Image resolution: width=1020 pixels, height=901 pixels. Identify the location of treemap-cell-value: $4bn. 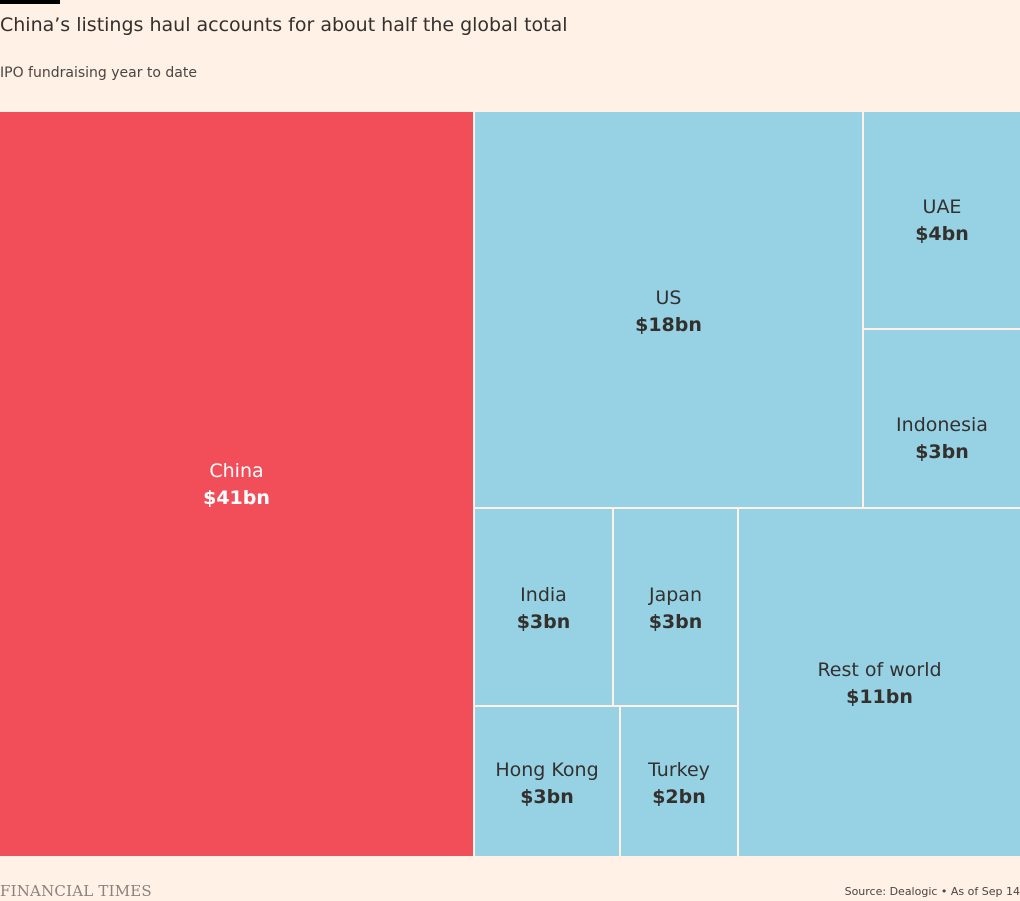
(942, 234).